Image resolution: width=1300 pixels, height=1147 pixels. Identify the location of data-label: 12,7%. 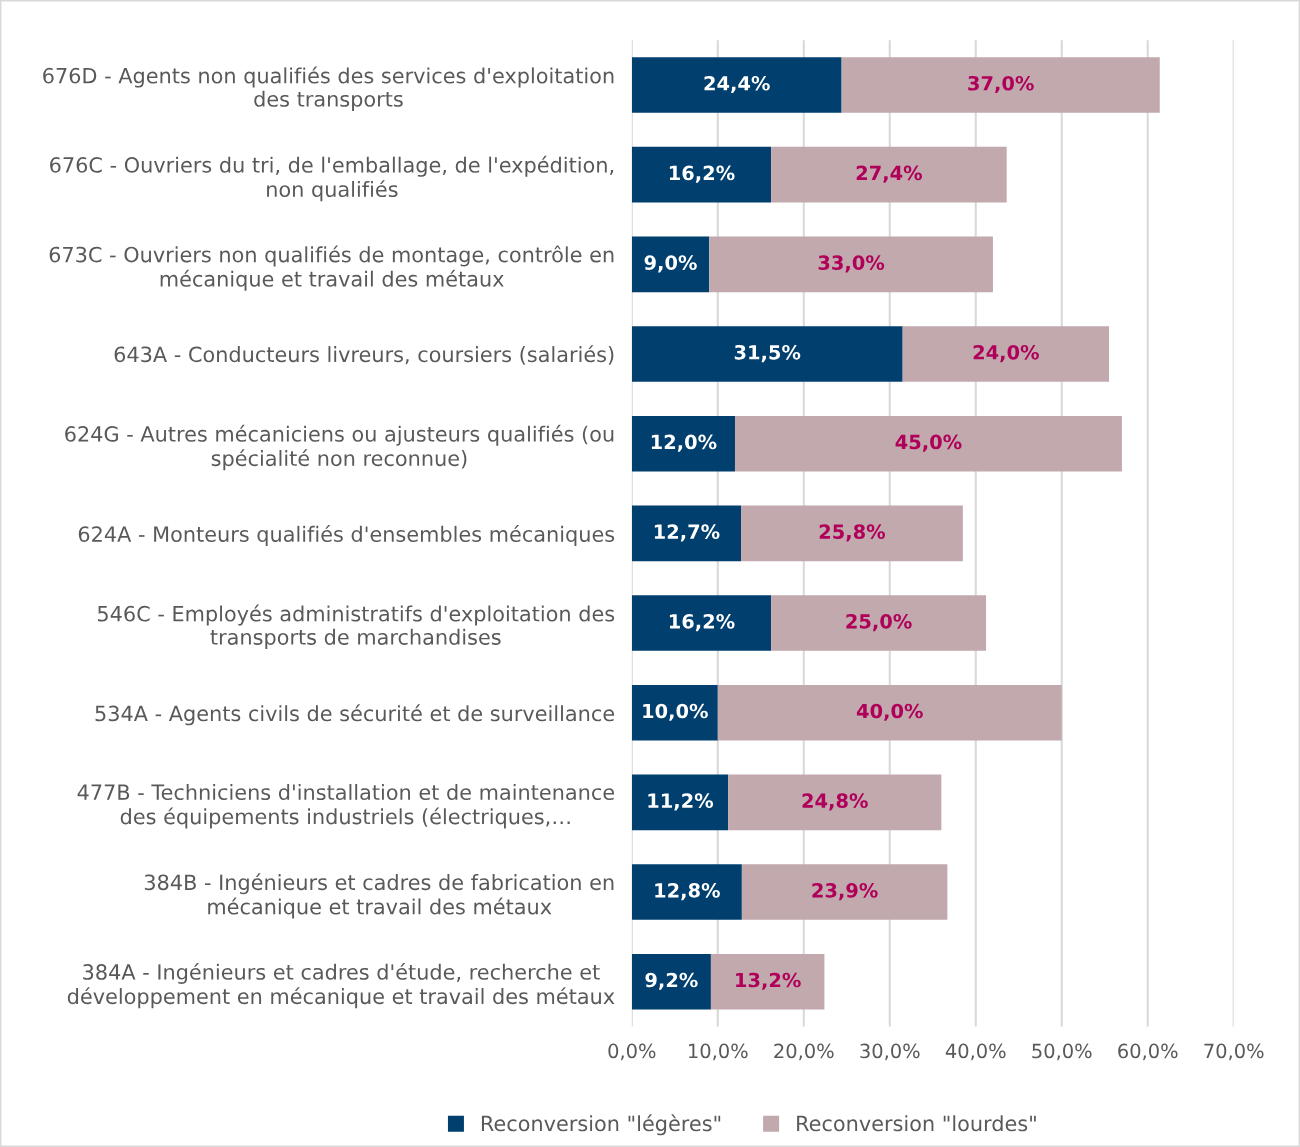
(687, 533).